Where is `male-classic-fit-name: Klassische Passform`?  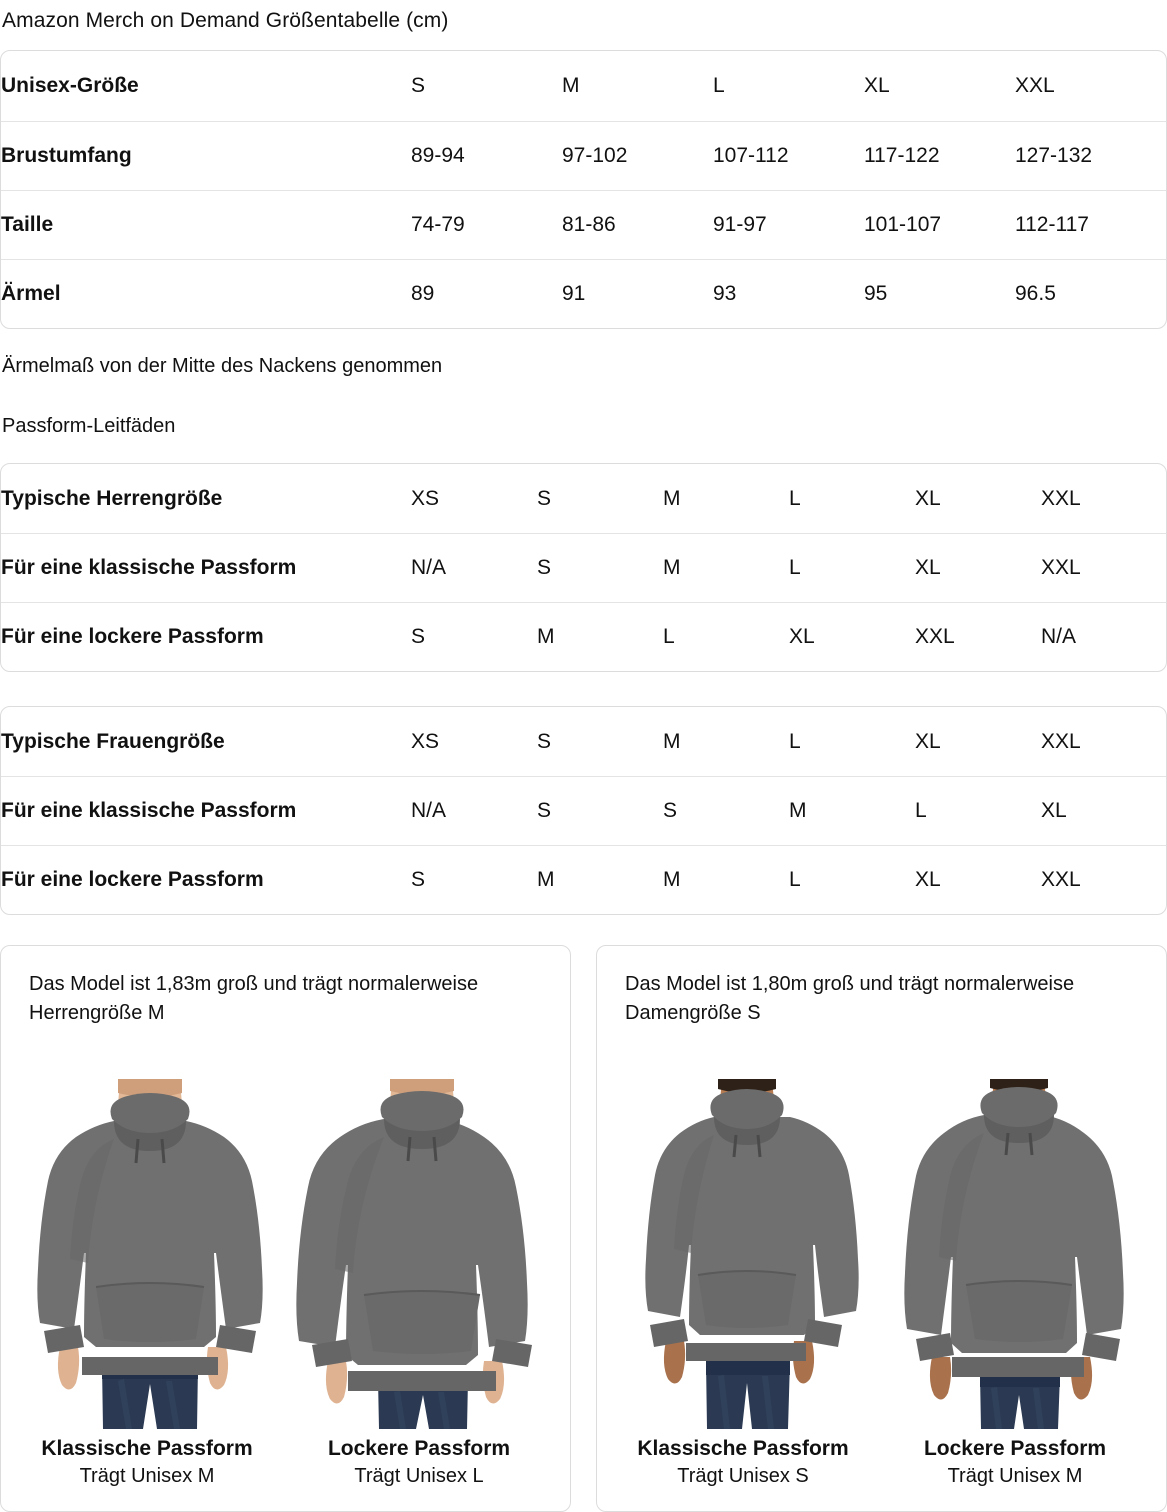 male-classic-fit-name: Klassische Passform is located at coordinates (147, 1448).